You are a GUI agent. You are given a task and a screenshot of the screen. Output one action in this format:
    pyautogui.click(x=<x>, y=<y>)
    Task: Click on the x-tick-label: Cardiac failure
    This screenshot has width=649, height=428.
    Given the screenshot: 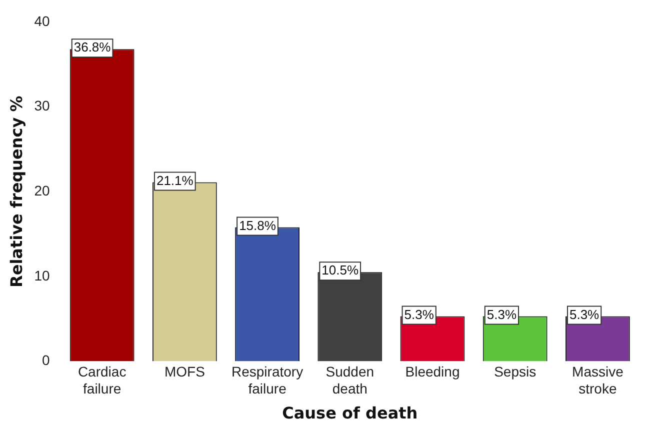 What is the action you would take?
    pyautogui.click(x=102, y=379)
    